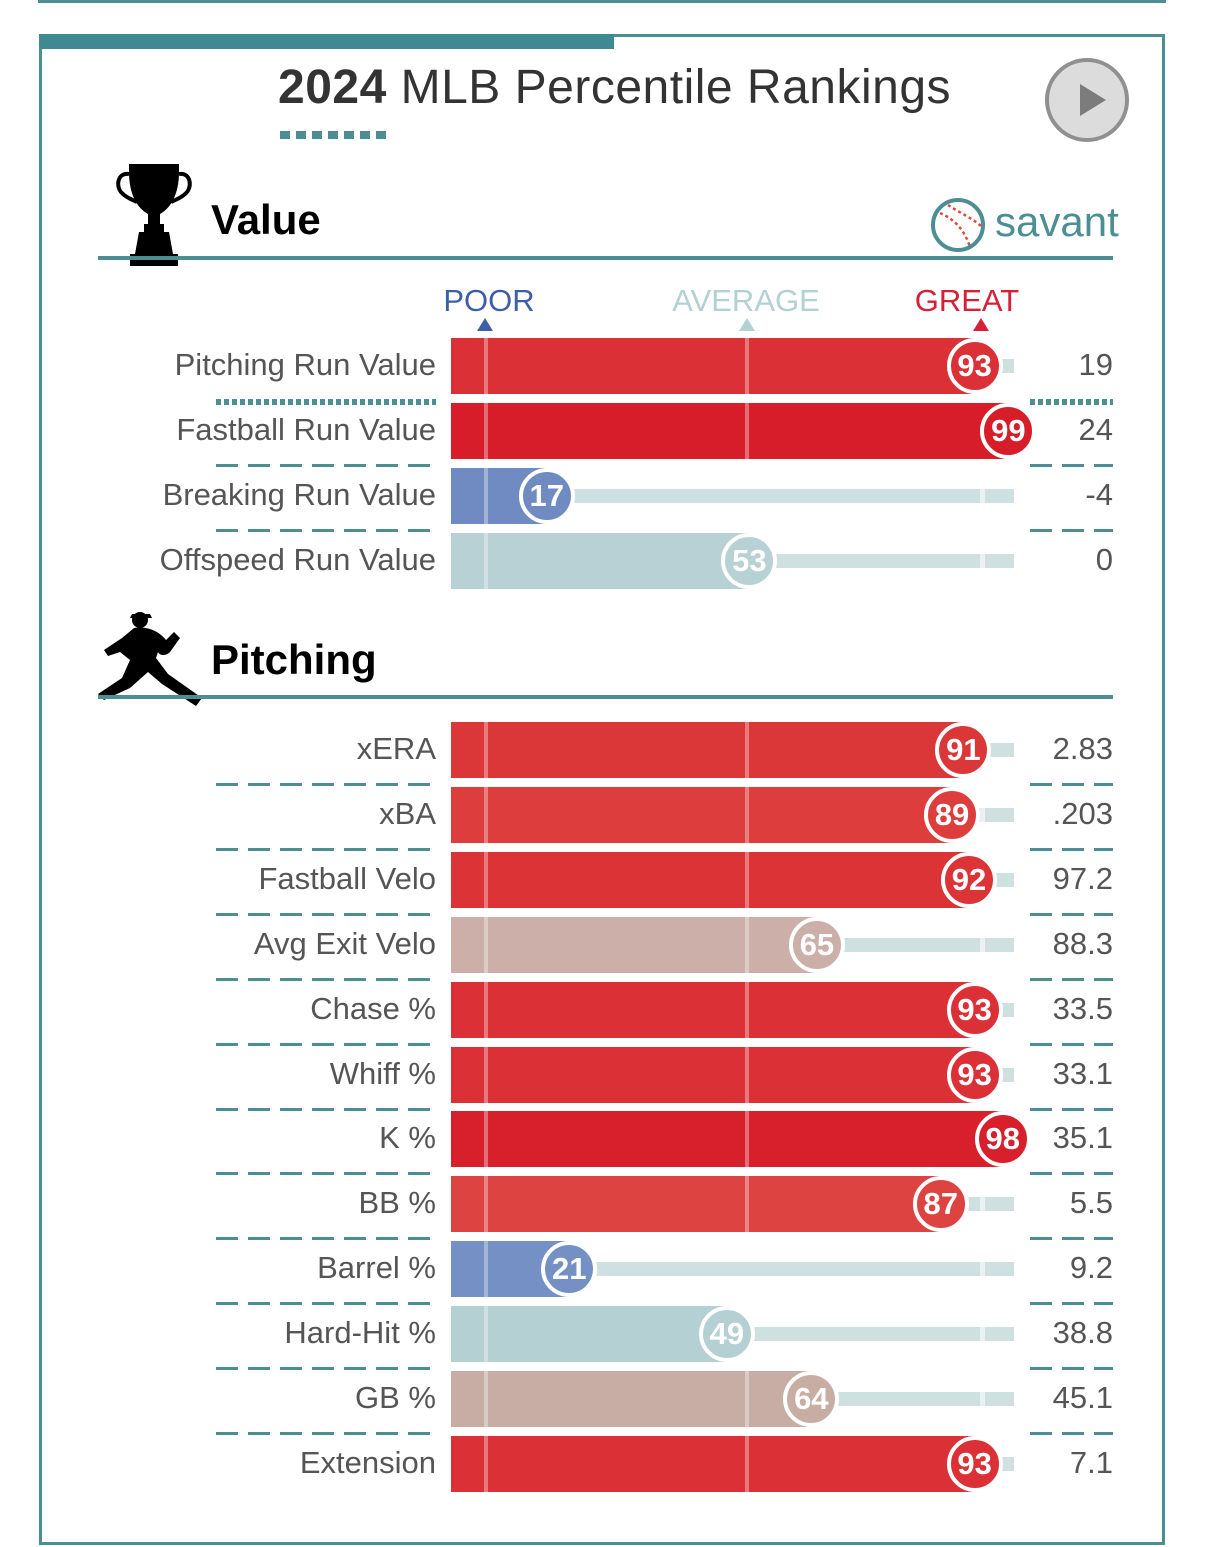 The image size is (1206, 1547). Describe the element at coordinates (1071, 1369) in the screenshot. I see `row-separator-right-hard-hit` at that location.